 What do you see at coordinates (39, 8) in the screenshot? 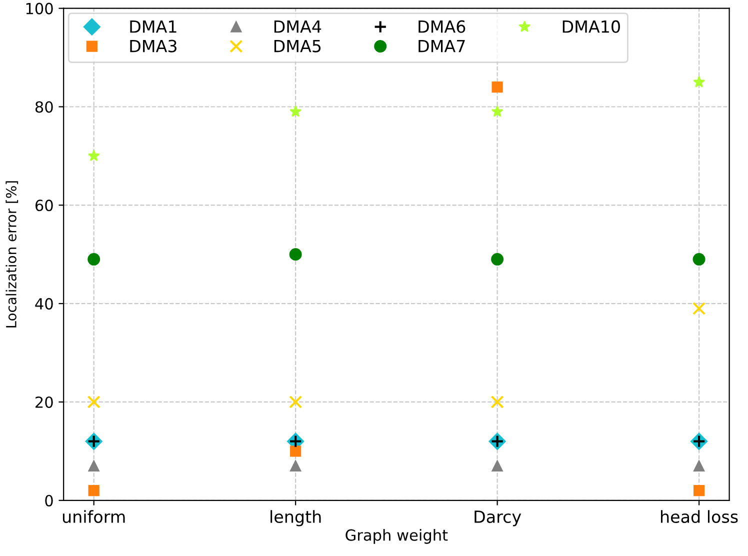
I see `y-tick-label: 100` at bounding box center [39, 8].